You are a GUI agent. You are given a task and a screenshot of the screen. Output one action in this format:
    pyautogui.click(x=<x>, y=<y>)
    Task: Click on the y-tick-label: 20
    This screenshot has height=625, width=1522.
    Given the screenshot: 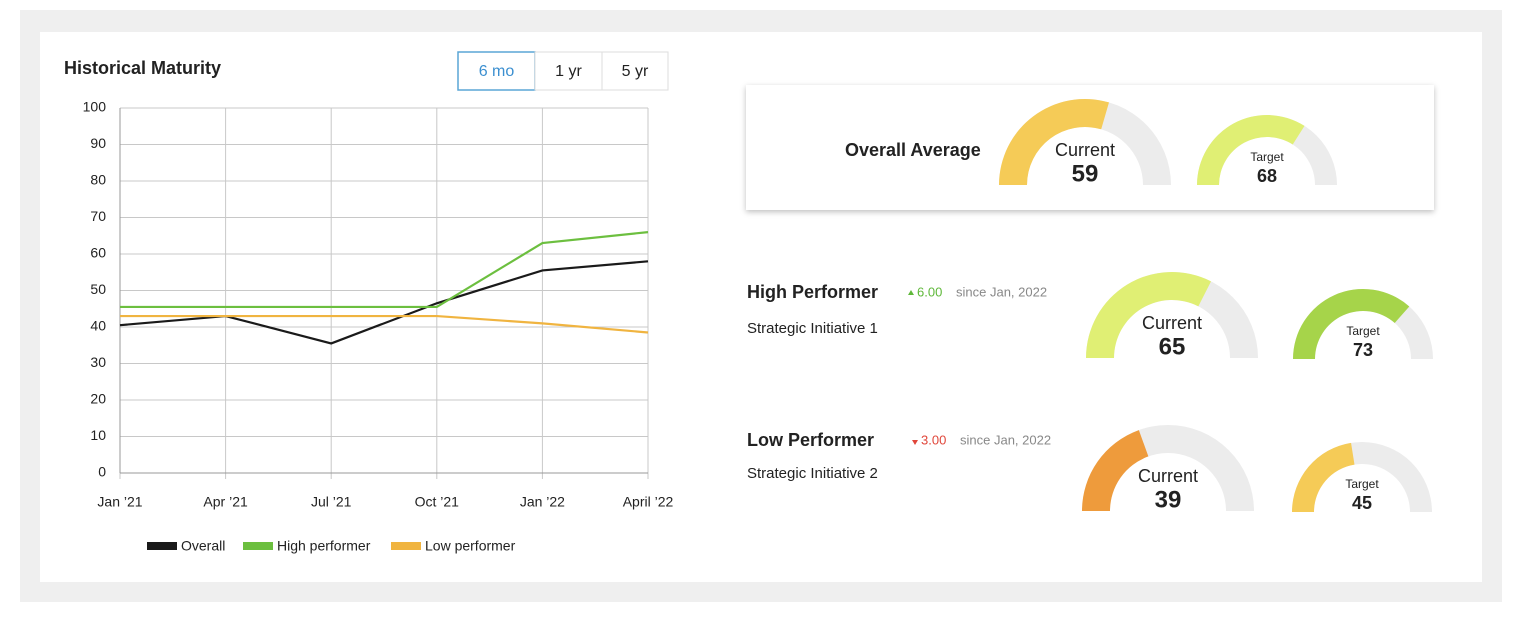 What is the action you would take?
    pyautogui.click(x=98, y=399)
    